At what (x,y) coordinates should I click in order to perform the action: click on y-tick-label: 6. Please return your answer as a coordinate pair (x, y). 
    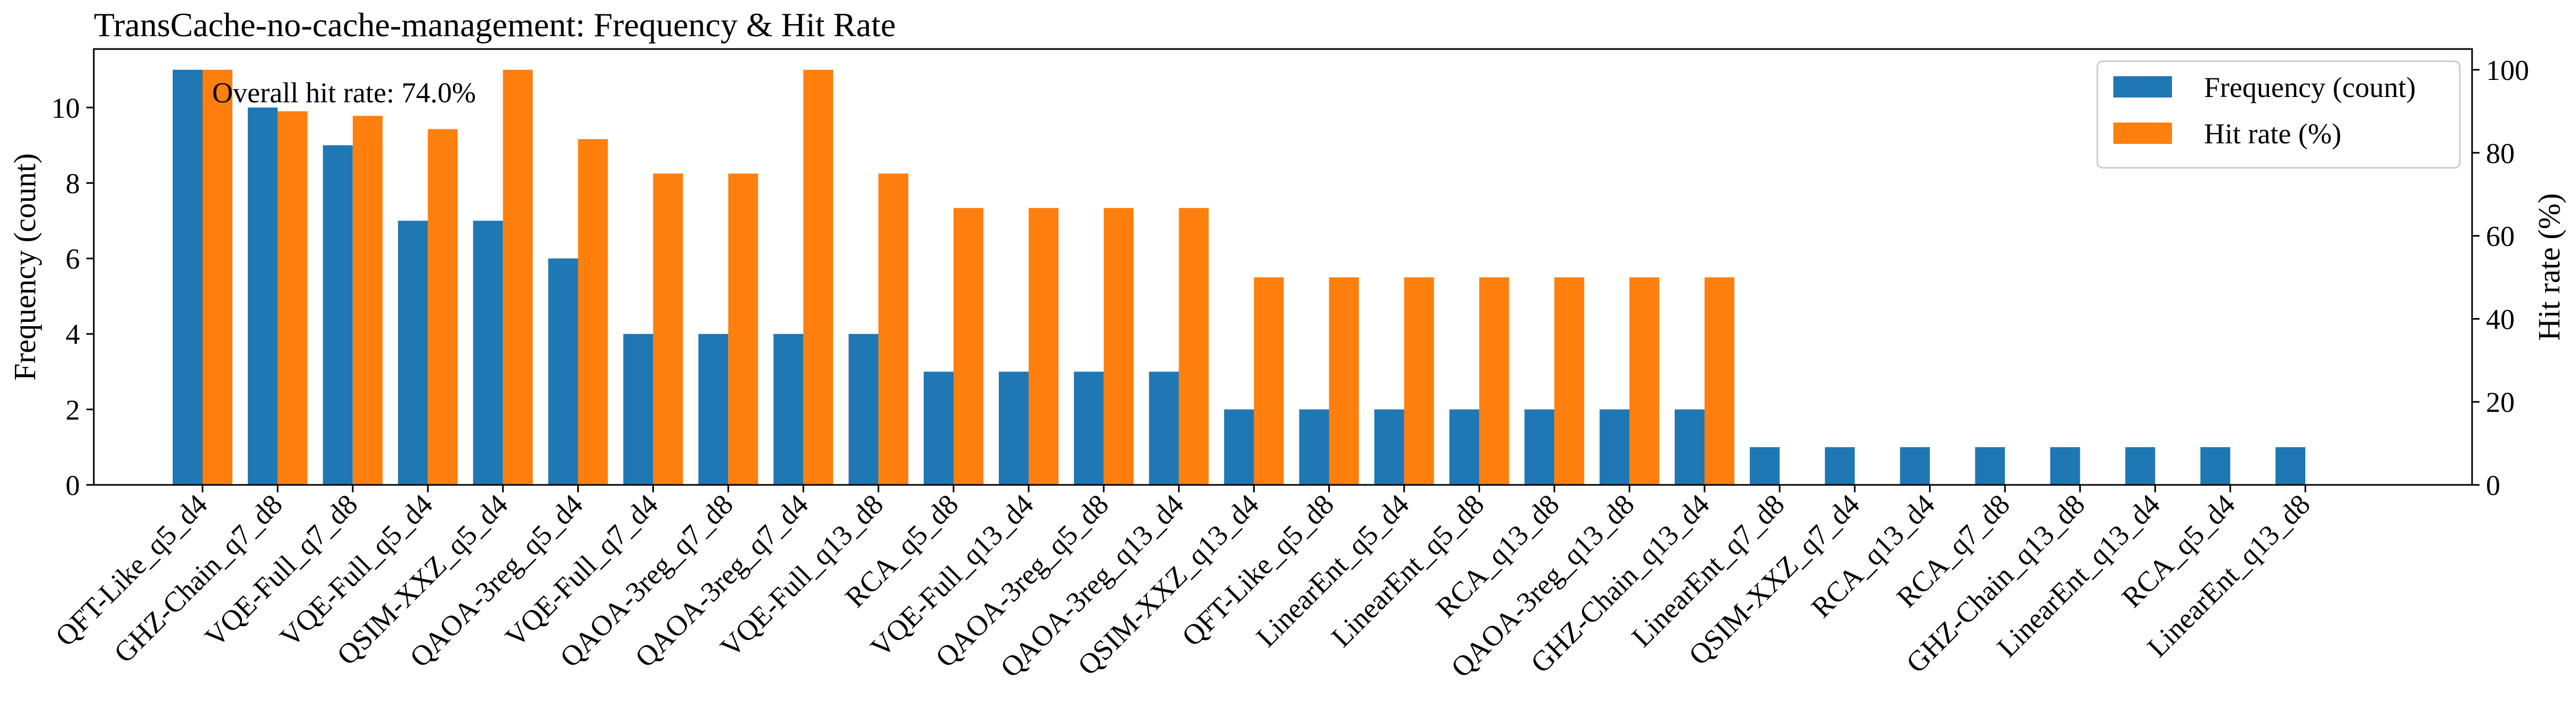
    Looking at the image, I should click on (73, 259).